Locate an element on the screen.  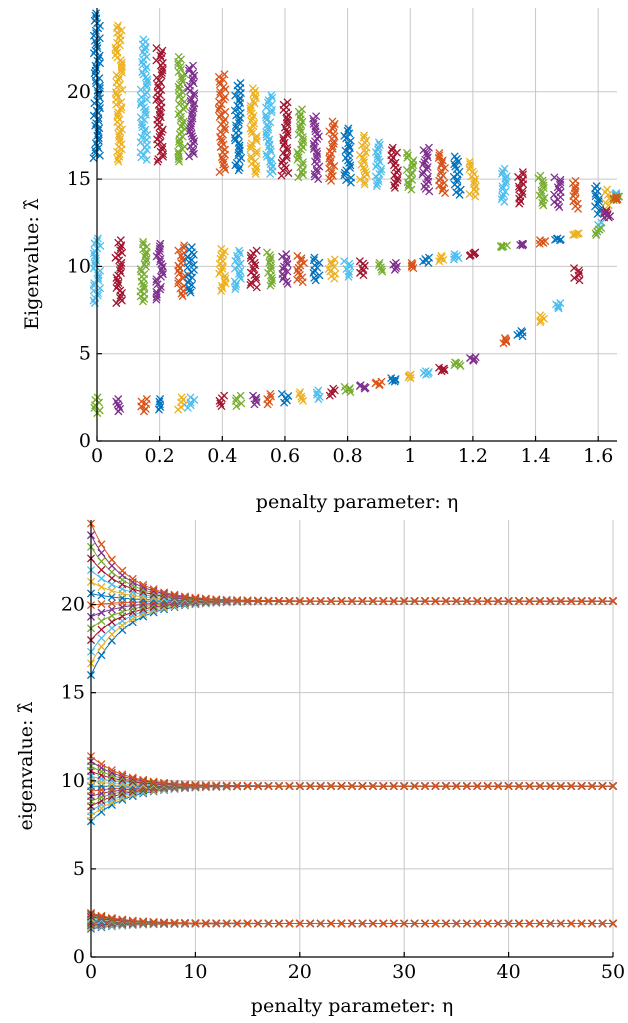
top-x-tick-label: 1.4 is located at coordinates (535, 456).